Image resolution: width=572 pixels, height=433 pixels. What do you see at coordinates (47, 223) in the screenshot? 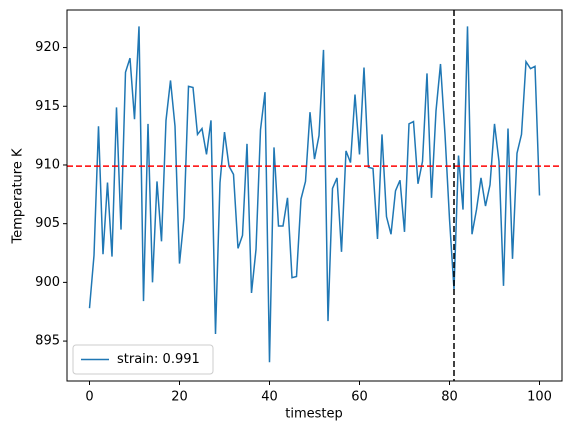
I see `y-tick-label: 905` at bounding box center [47, 223].